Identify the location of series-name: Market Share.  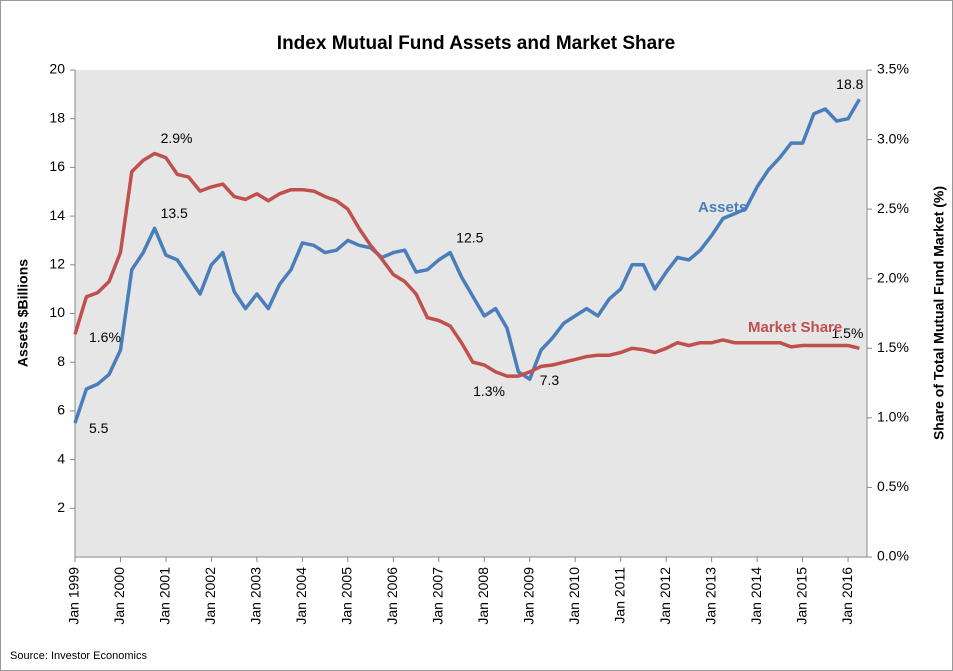
(795, 327).